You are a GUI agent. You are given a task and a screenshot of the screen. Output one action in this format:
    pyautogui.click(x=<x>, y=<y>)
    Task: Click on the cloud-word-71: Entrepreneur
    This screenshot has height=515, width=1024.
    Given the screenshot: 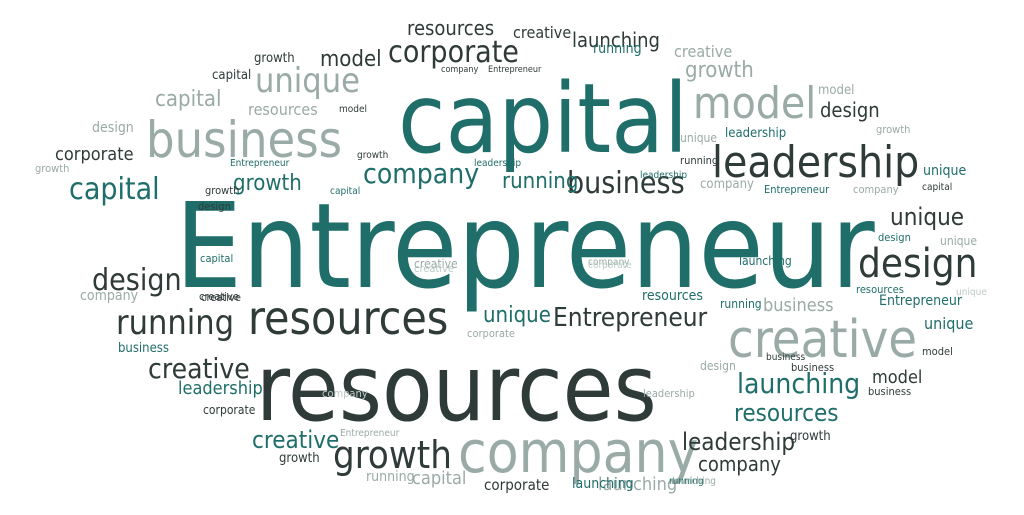 What is the action you would take?
    pyautogui.click(x=515, y=70)
    